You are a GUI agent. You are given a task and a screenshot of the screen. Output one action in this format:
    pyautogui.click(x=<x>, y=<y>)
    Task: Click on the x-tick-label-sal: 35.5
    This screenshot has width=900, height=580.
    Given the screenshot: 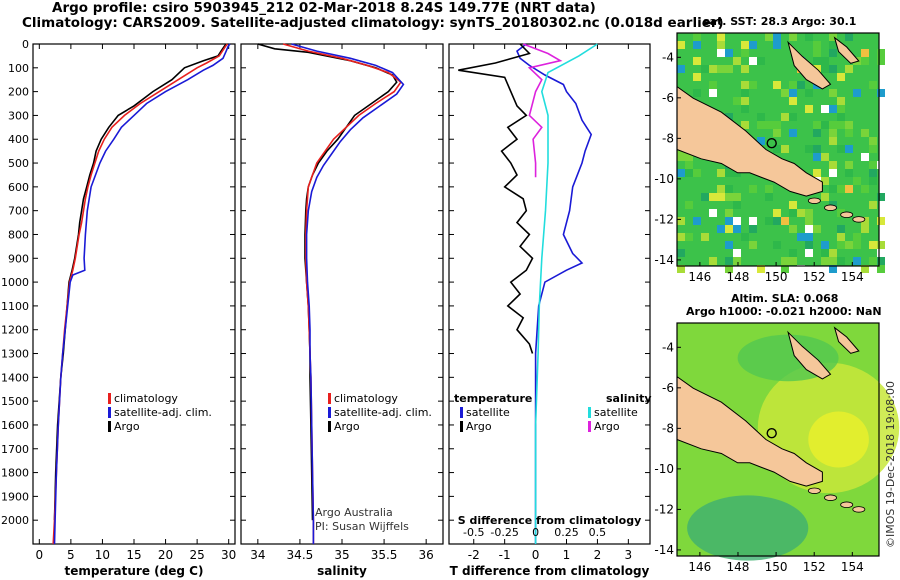 What is the action you would take?
    pyautogui.click(x=384, y=555)
    